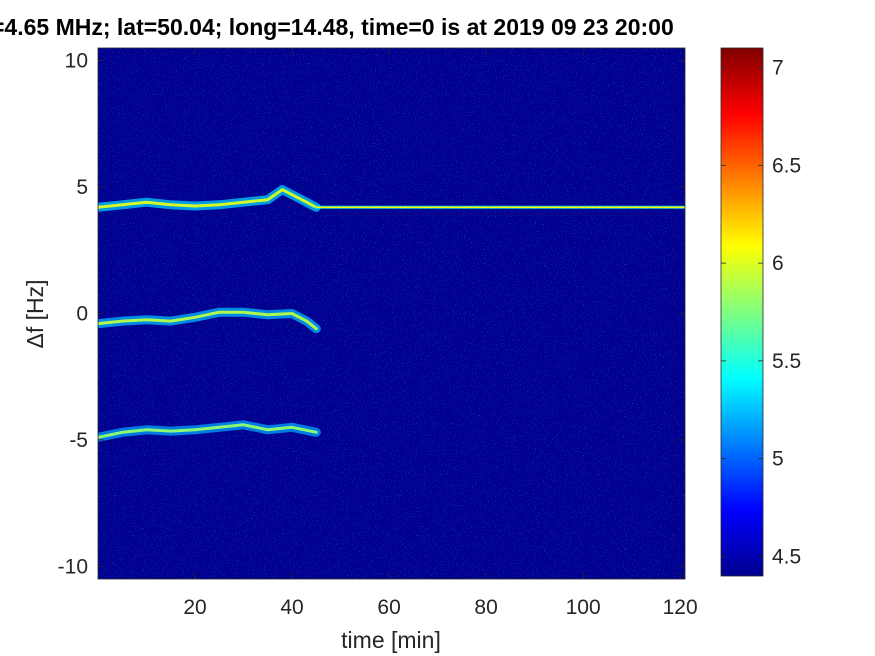 The height and width of the screenshot is (656, 875). I want to click on colorbar-frame, so click(742, 312).